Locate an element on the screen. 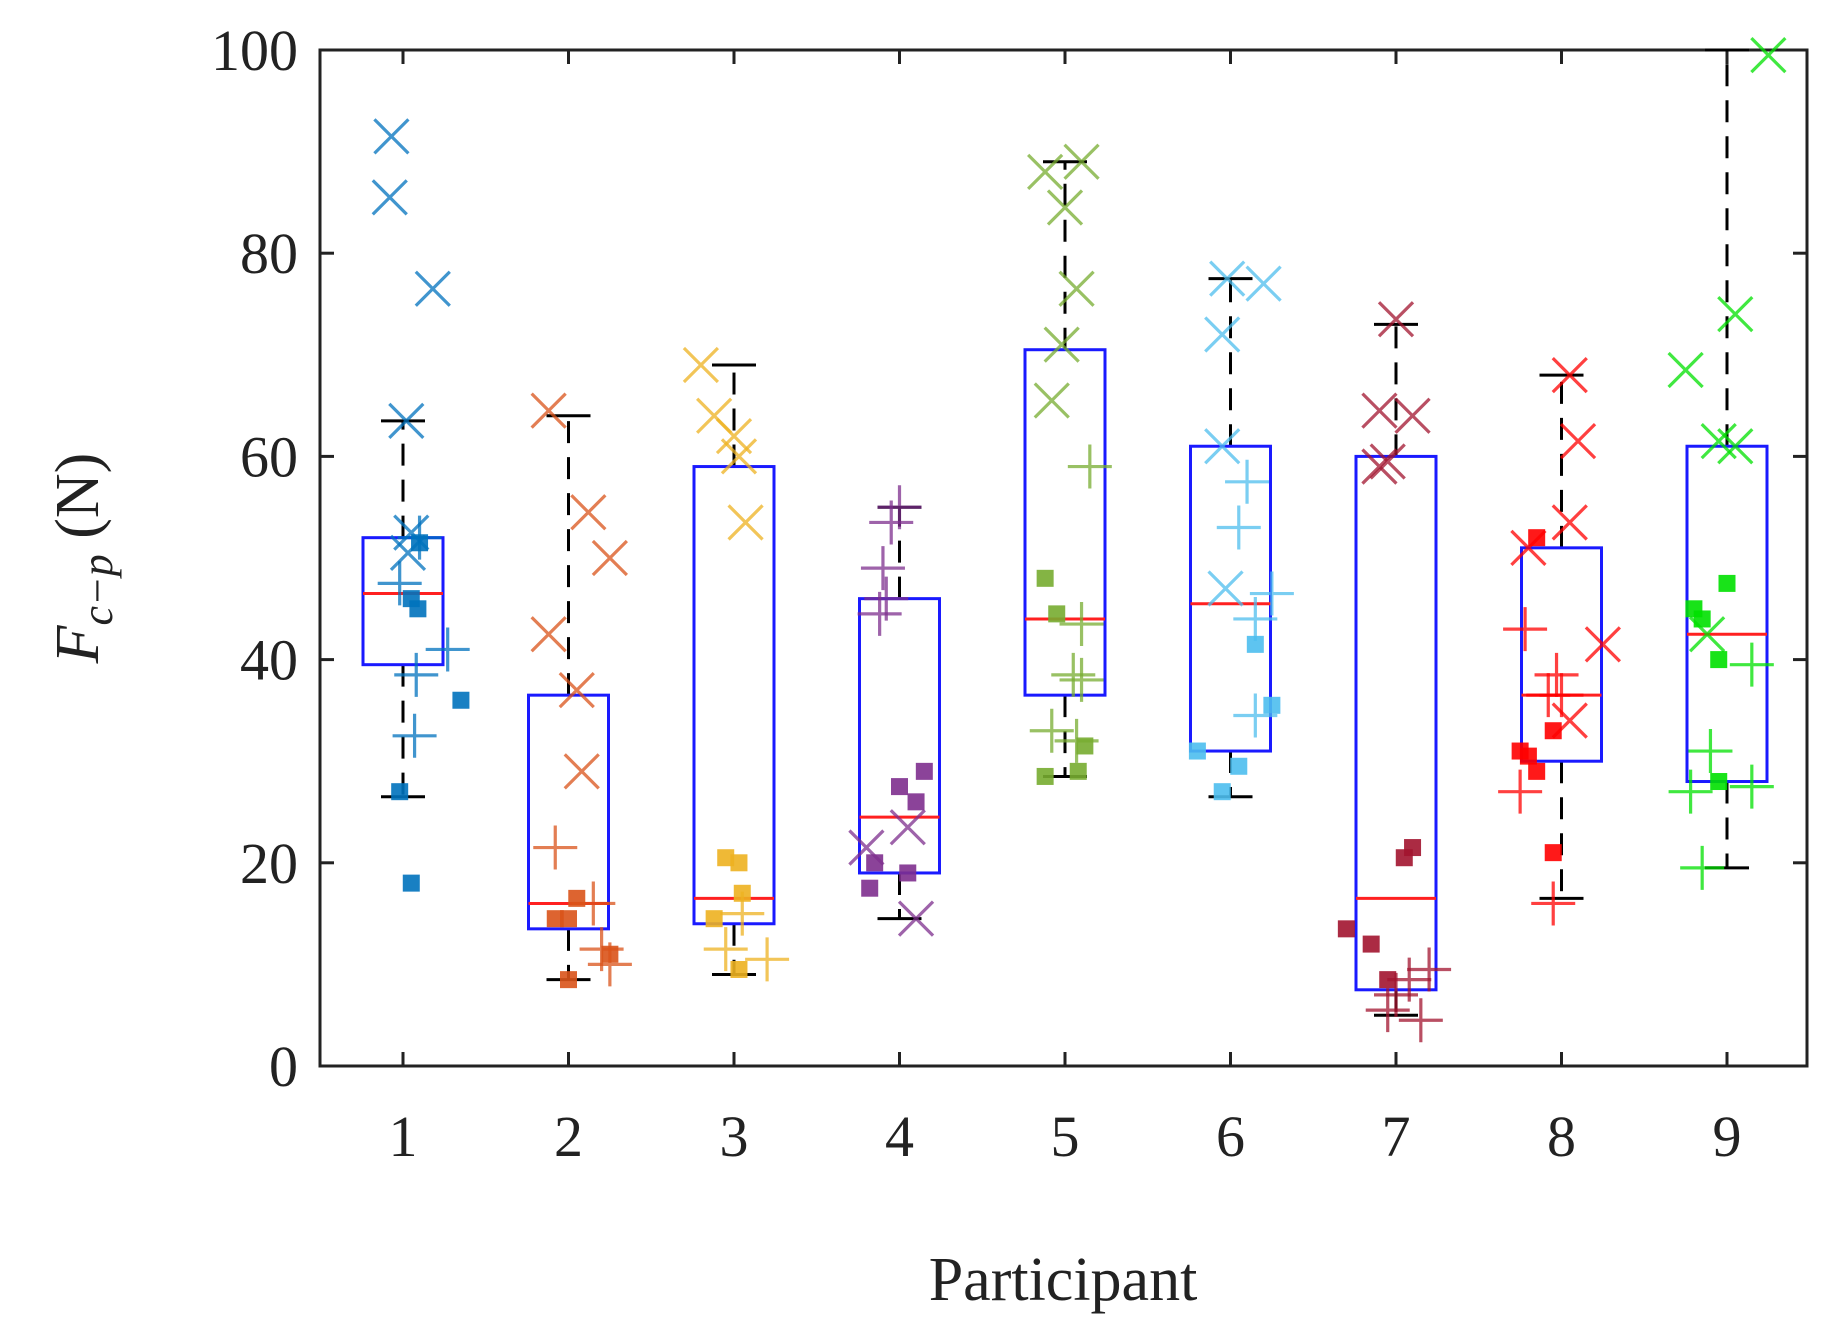 The image size is (1832, 1333). x-tick-label: 7 is located at coordinates (1396, 1136).